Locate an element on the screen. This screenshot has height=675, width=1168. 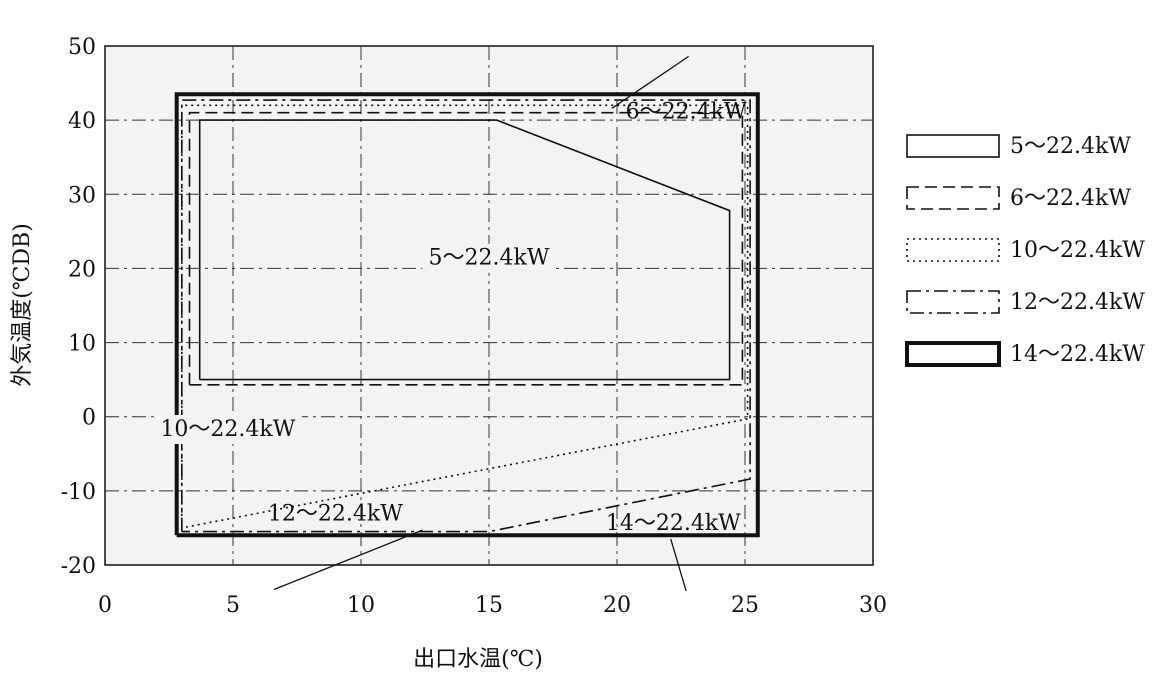
x-axis-label: 出口水温(℃) is located at coordinates (478, 659).